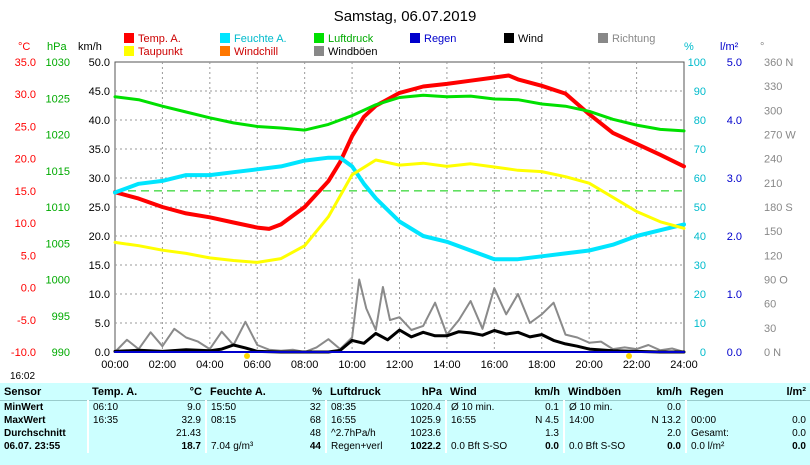 The height and width of the screenshot is (465, 810). I want to click on wind-tick-label: 30.0, so click(99, 179).